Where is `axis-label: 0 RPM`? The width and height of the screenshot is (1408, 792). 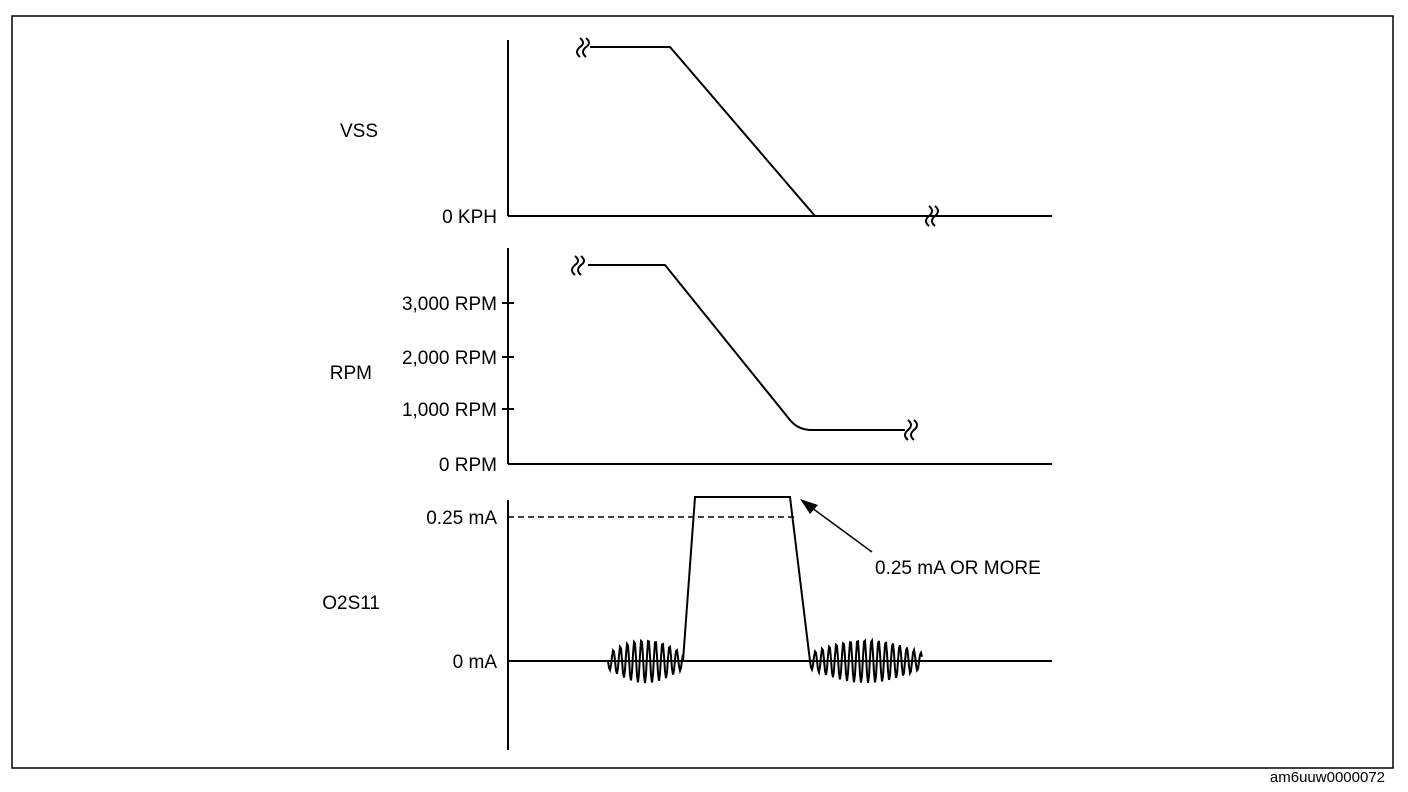 axis-label: 0 RPM is located at coordinates (468, 465).